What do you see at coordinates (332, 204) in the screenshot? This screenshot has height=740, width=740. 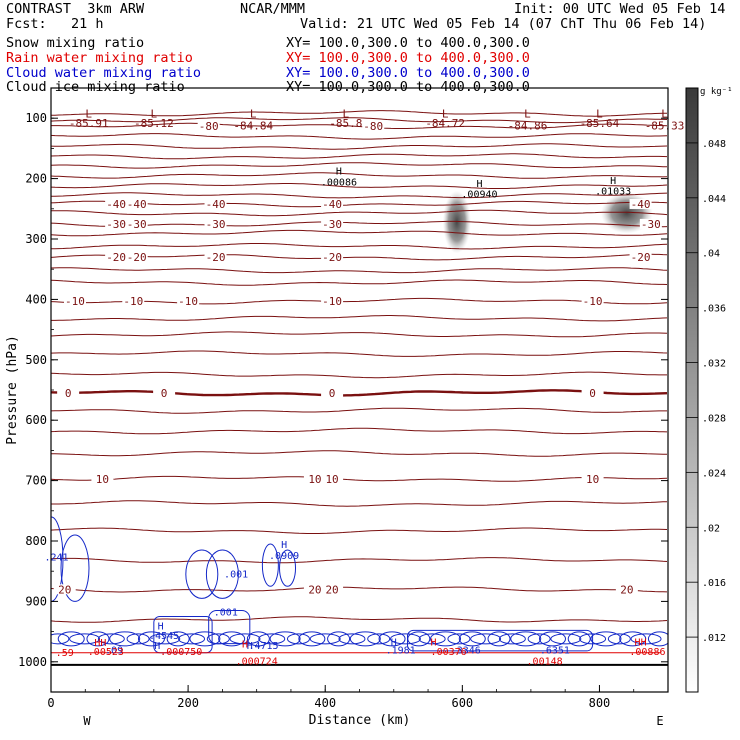 I see `temp-label-10-3: -40` at bounding box center [332, 204].